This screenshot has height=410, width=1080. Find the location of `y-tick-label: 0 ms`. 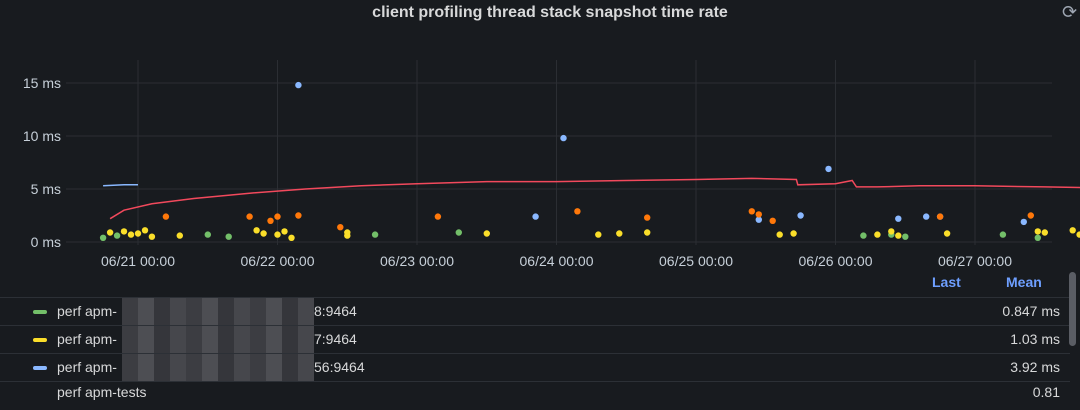

y-tick-label: 0 ms is located at coordinates (46, 242).